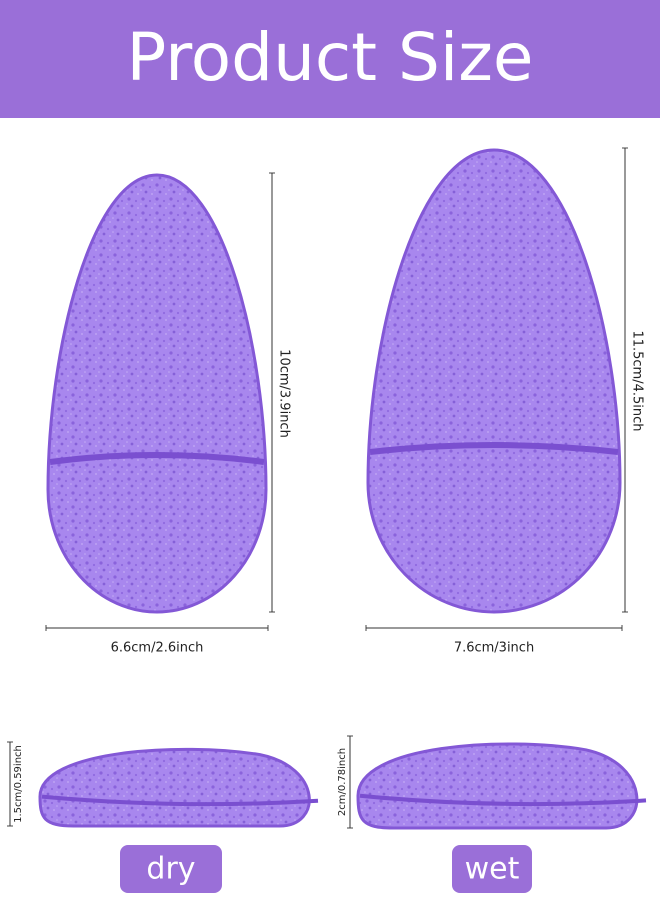 The width and height of the screenshot is (660, 900). What do you see at coordinates (494, 648) in the screenshot?
I see `width-label: 7.6cm/3inch` at bounding box center [494, 648].